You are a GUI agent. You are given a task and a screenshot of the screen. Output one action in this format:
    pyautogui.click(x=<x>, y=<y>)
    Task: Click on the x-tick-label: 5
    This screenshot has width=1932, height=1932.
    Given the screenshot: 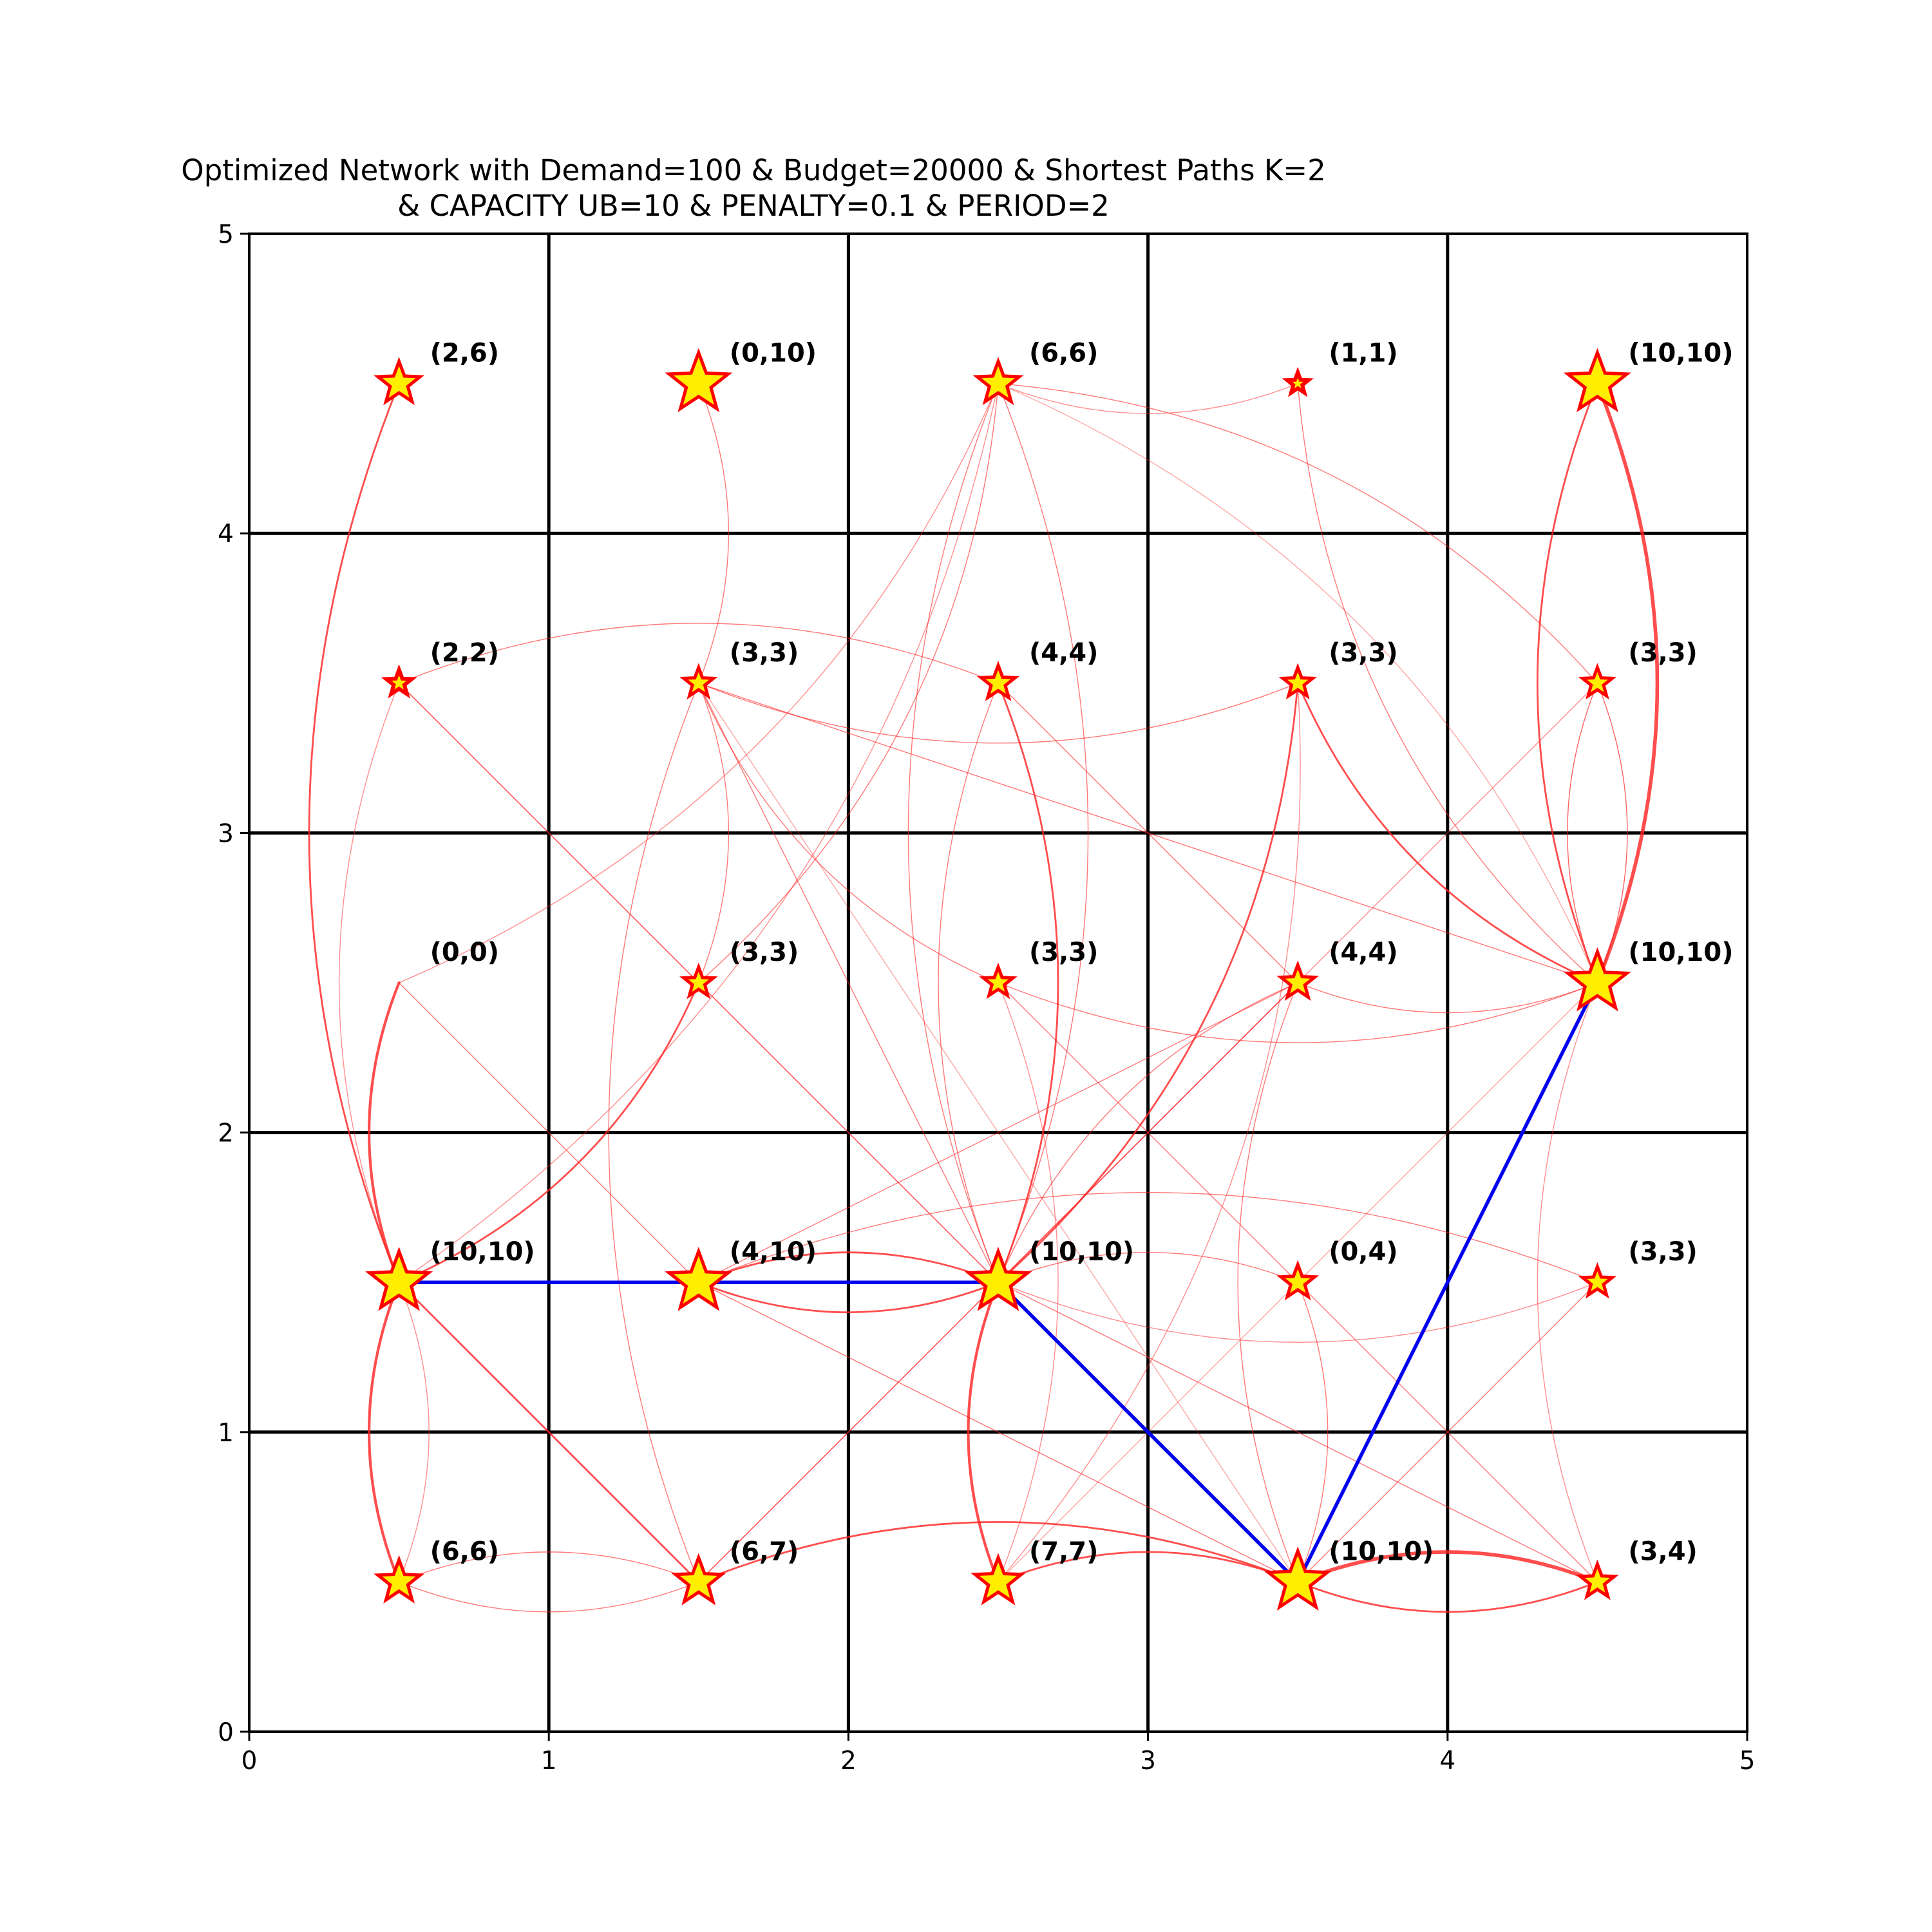 What is the action you would take?
    pyautogui.click(x=1748, y=1762)
    